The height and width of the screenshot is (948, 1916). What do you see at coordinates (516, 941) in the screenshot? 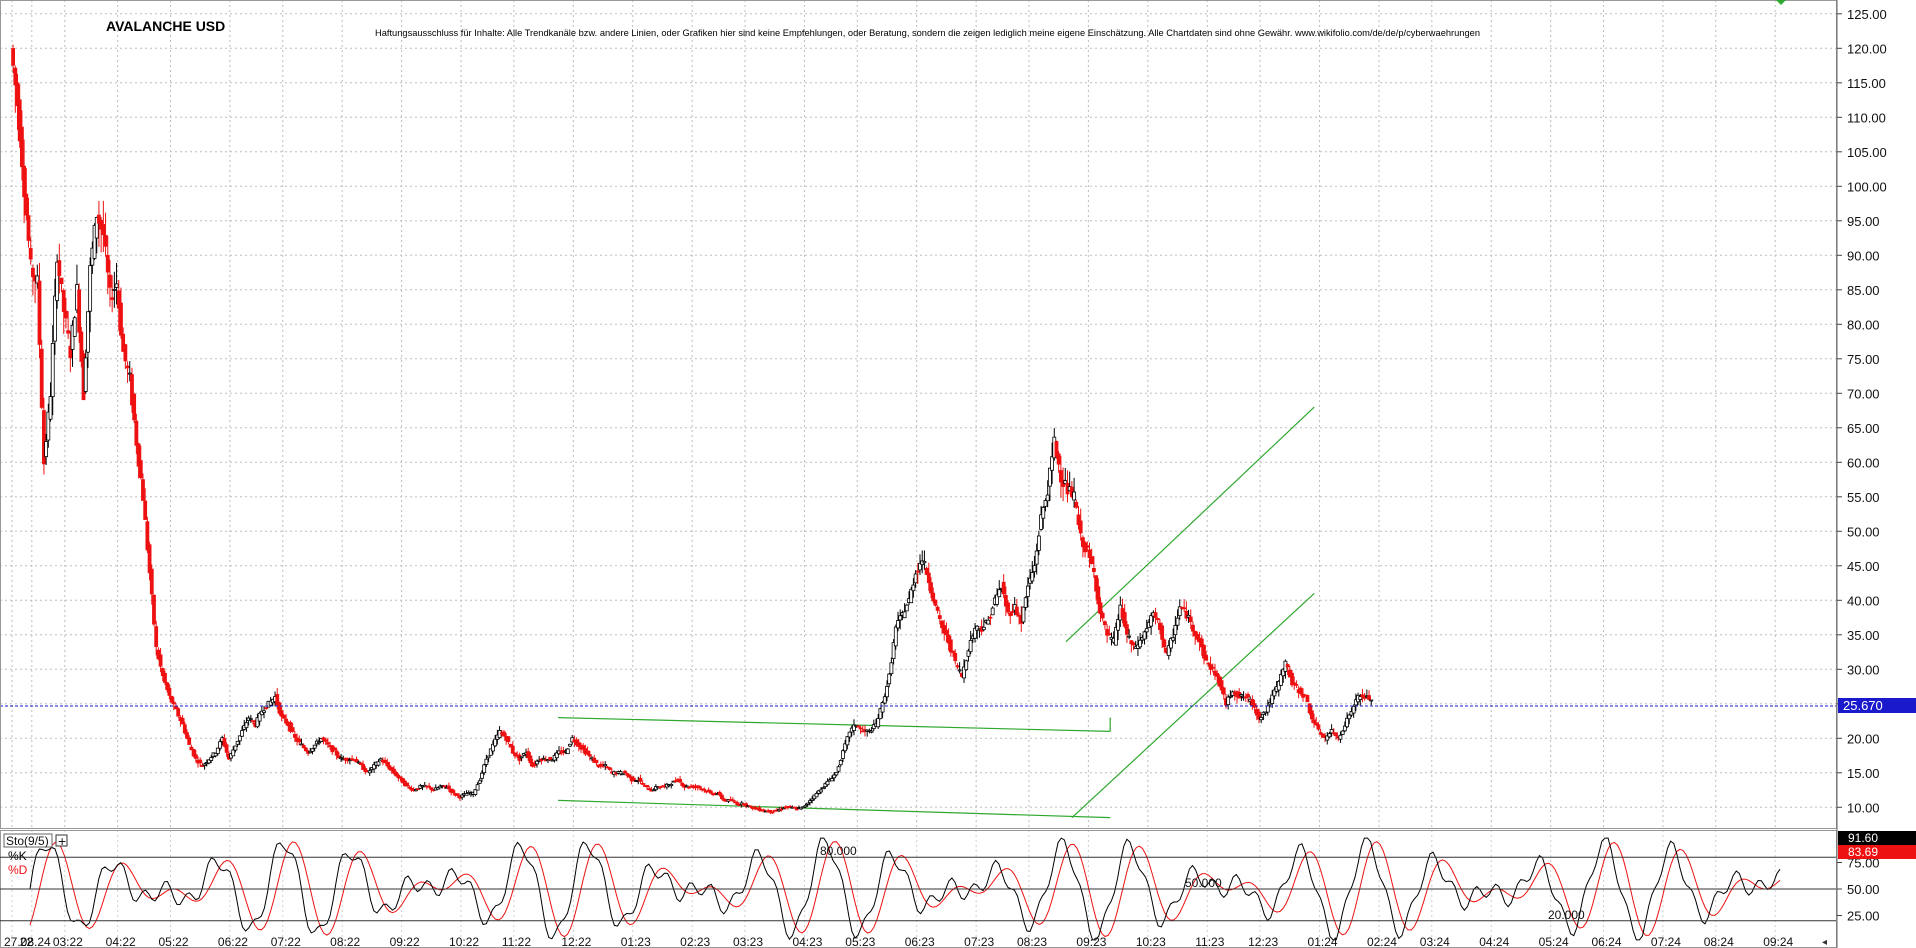
I see `x-tick-label: 11:22` at bounding box center [516, 941].